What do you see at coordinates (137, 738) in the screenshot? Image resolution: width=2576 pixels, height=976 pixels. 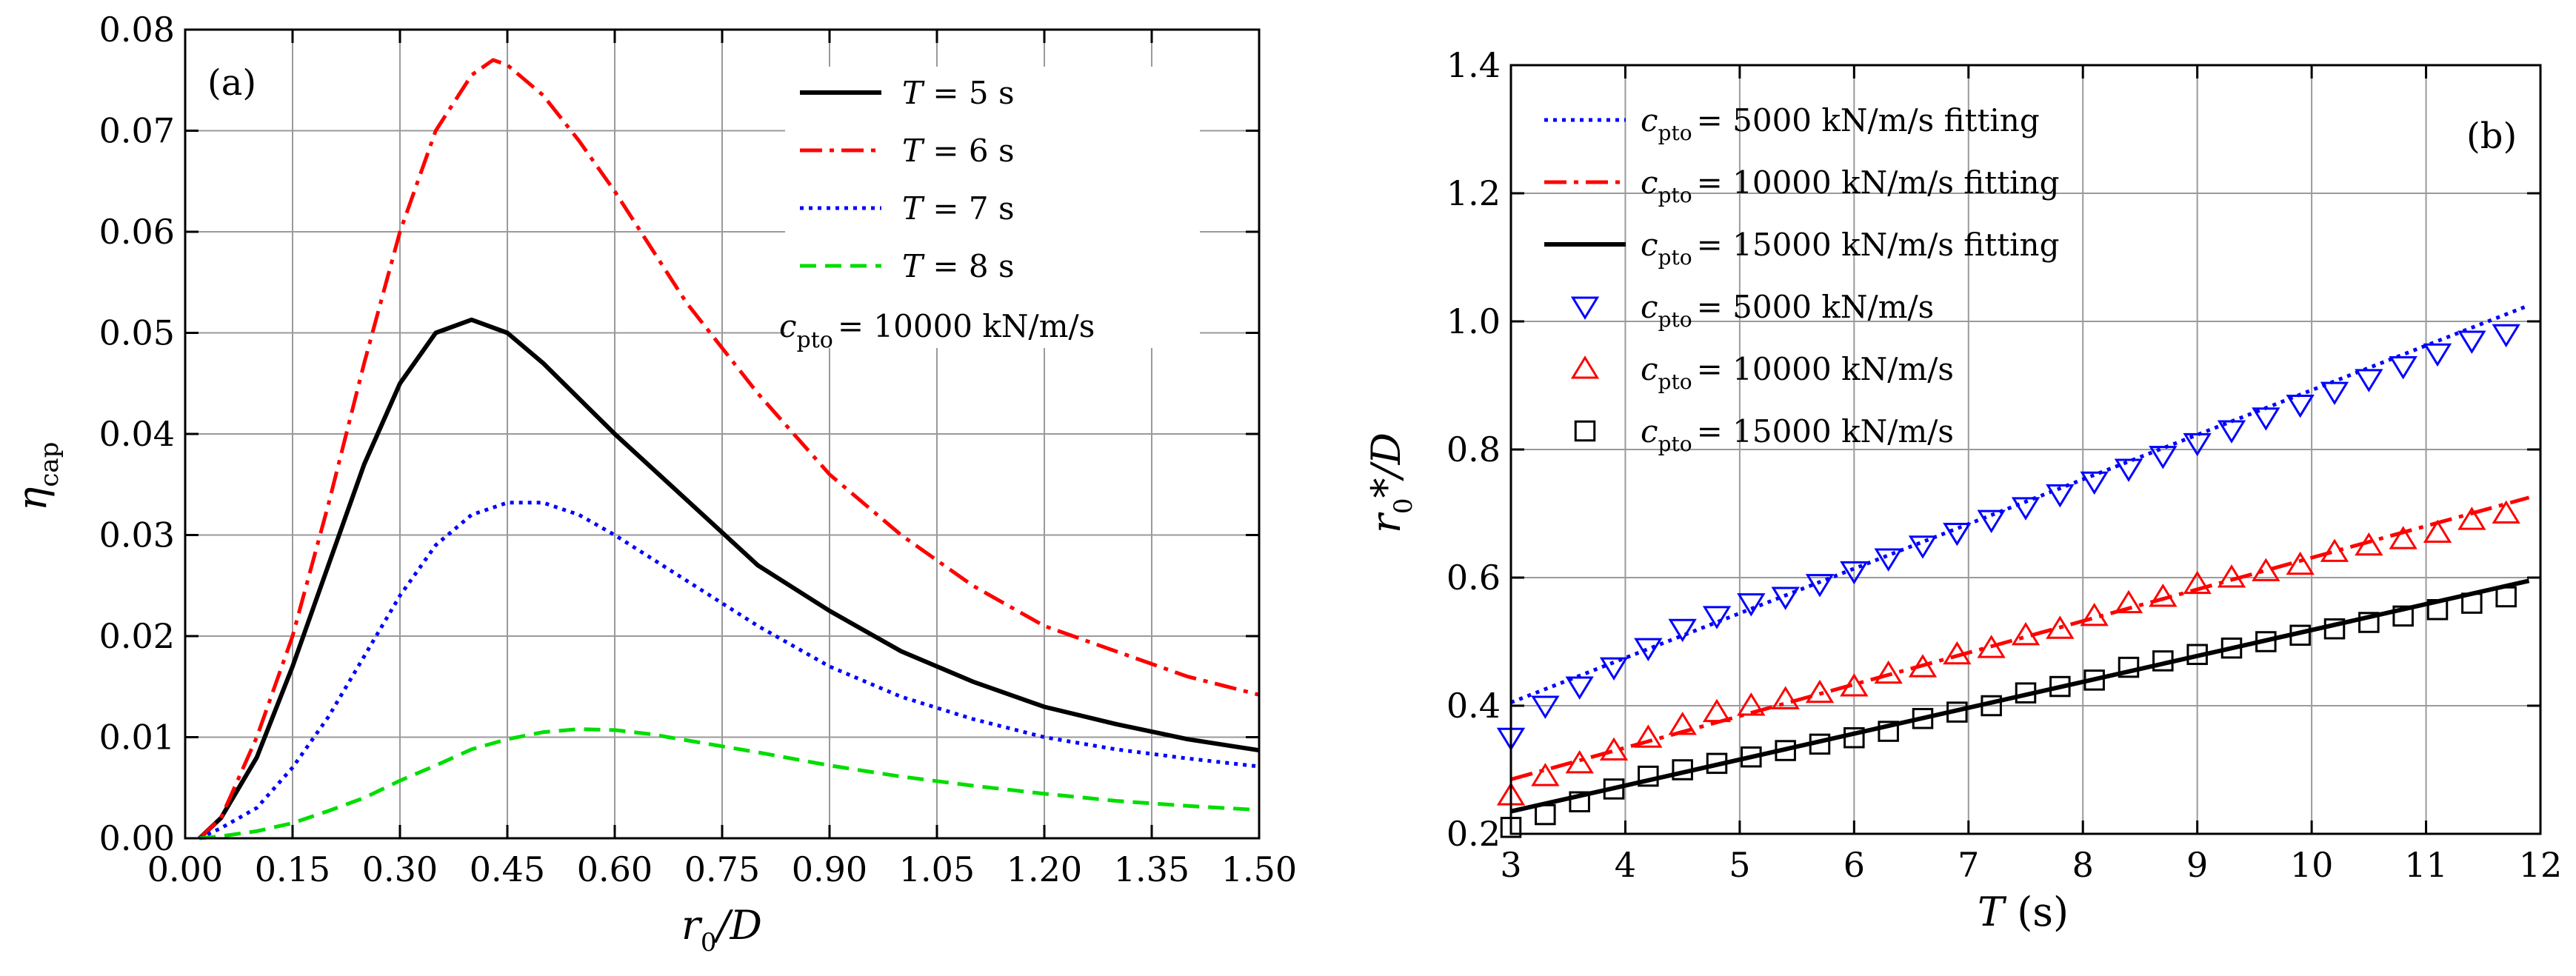 I see `y-tick-label: 0.01` at bounding box center [137, 738].